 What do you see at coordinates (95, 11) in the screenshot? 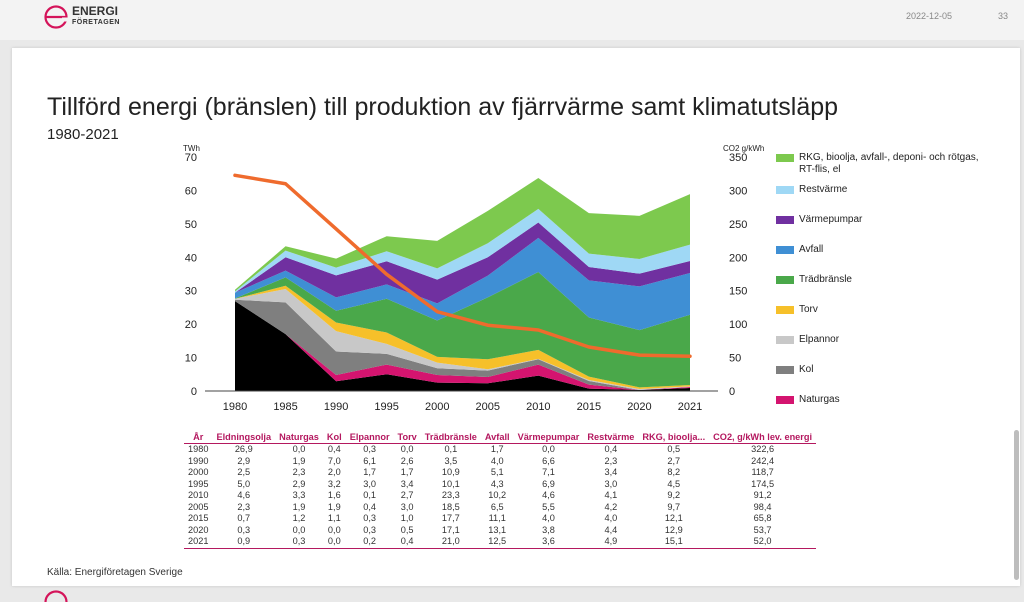
I see `logo-line1: ENERGI` at bounding box center [95, 11].